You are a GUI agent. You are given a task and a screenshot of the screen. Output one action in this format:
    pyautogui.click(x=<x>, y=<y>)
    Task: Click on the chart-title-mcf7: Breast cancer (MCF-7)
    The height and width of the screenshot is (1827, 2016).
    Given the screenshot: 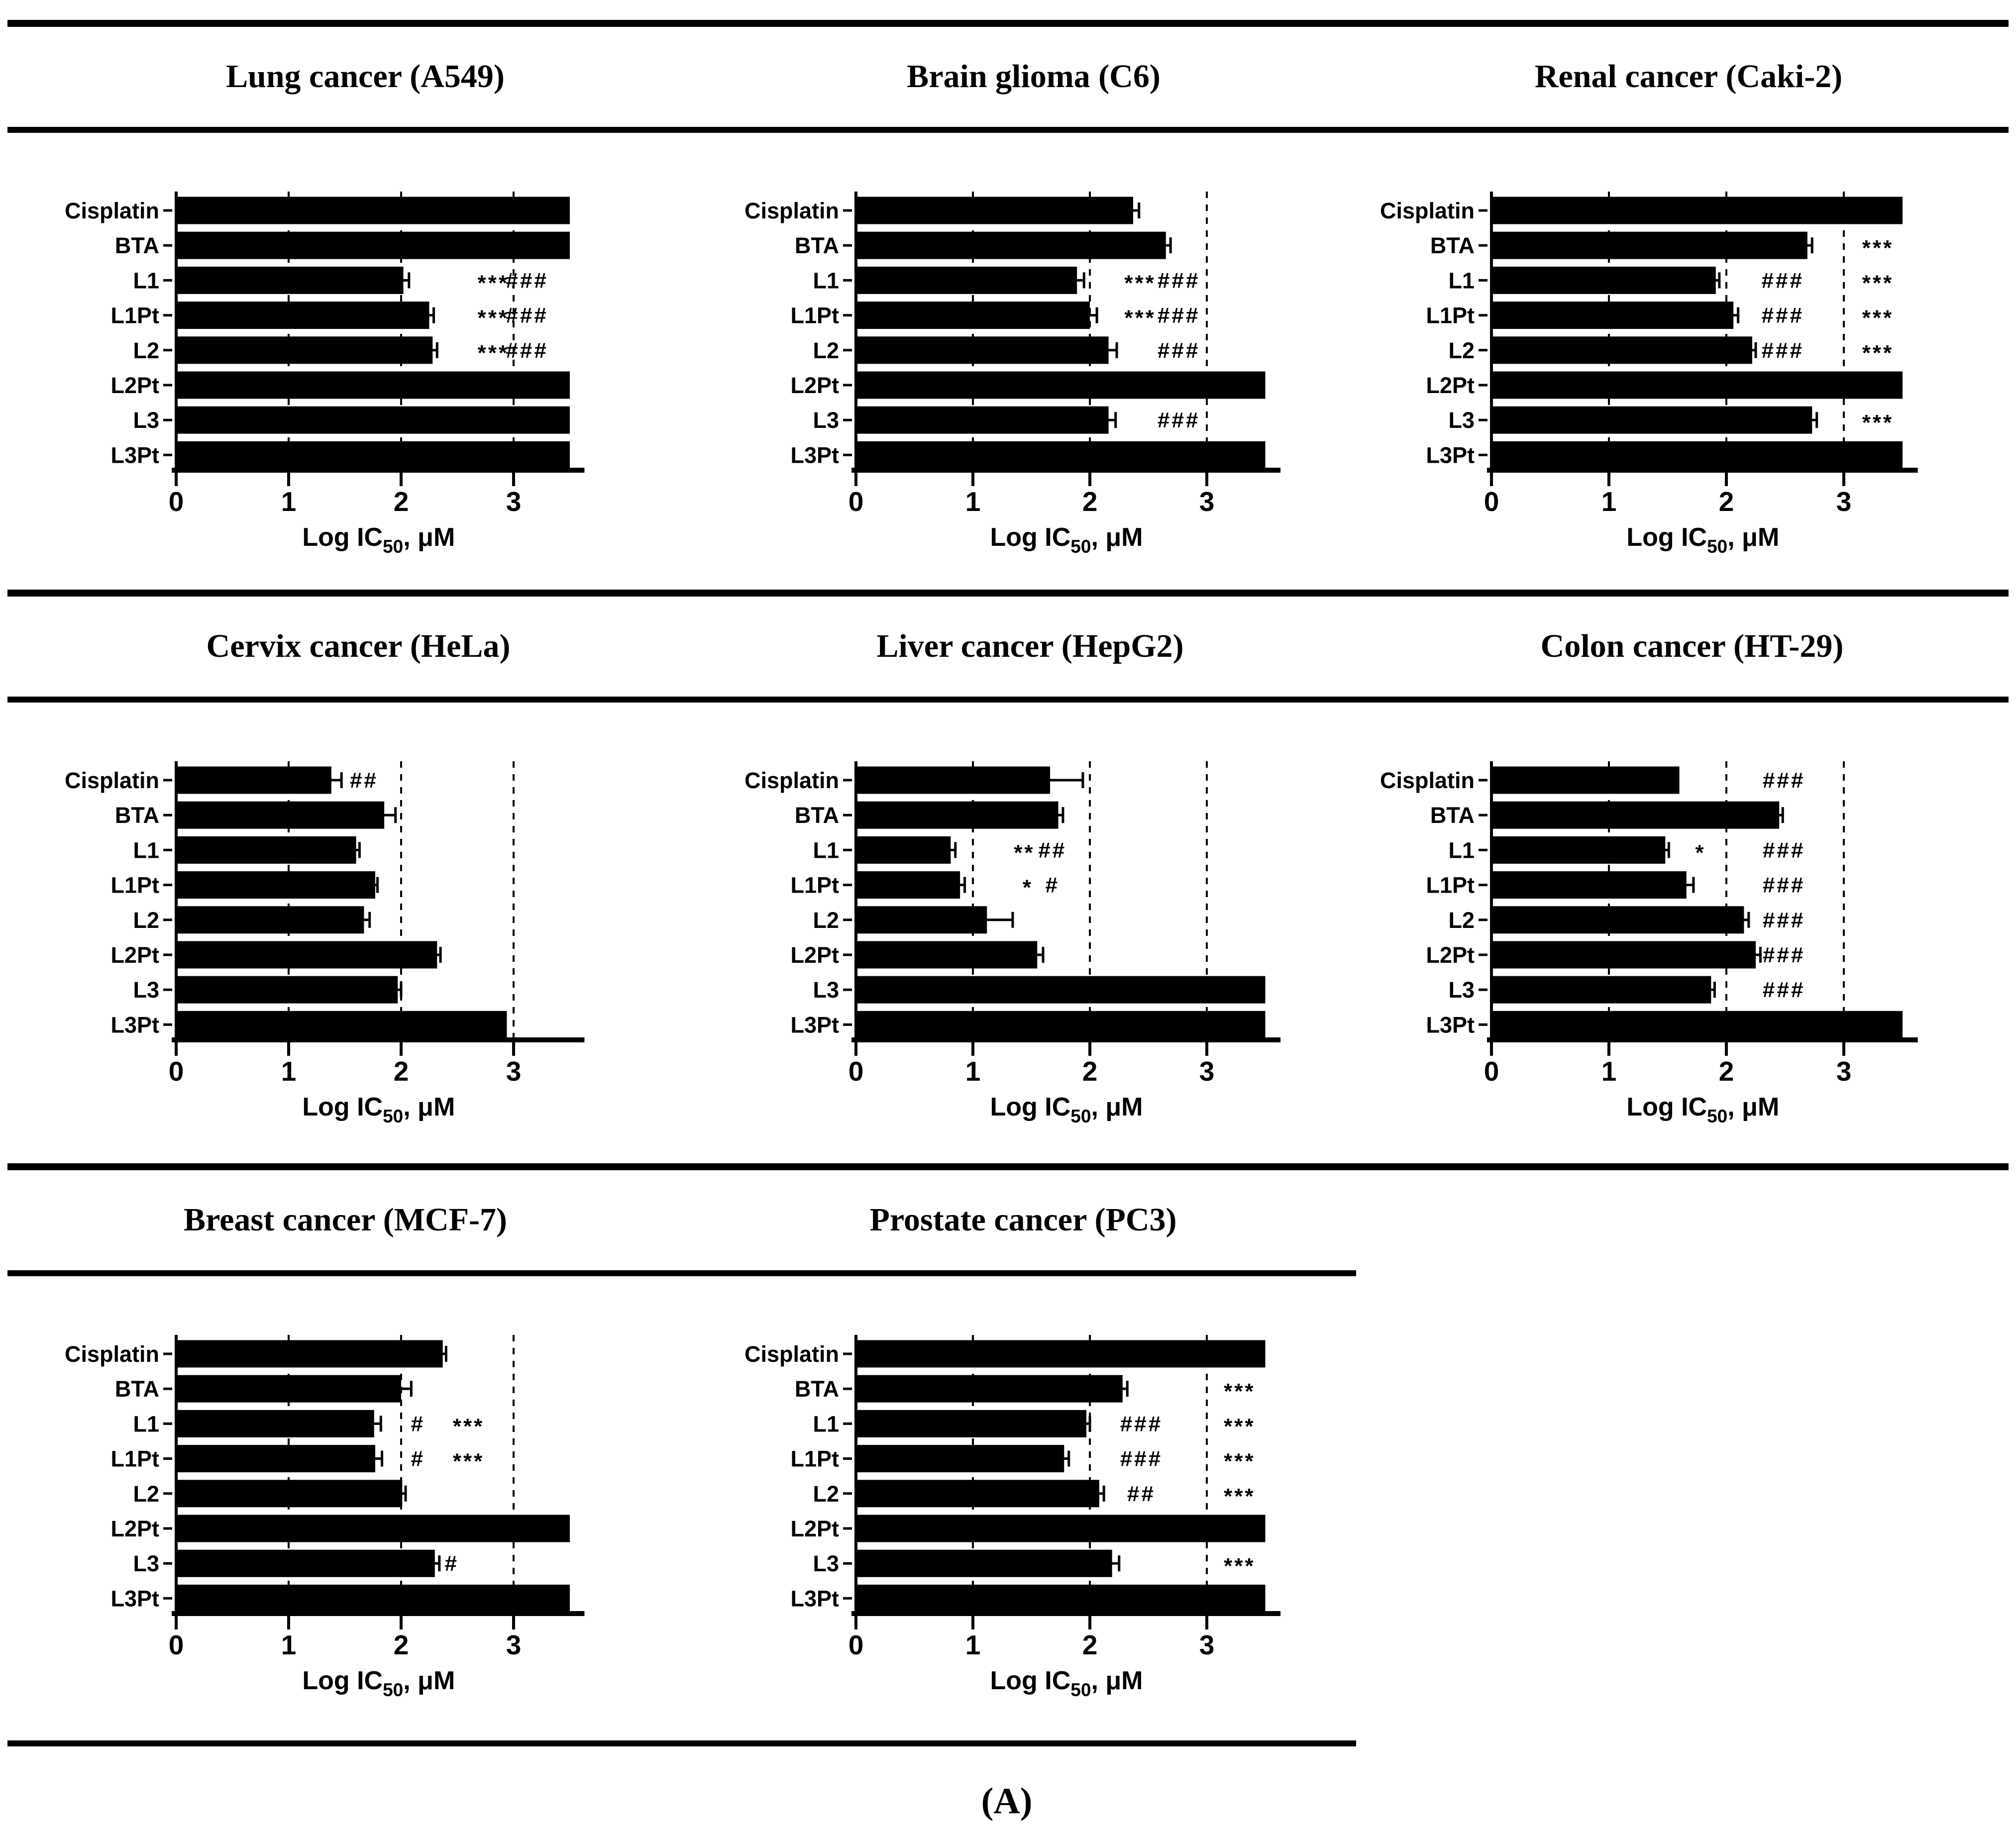 What is the action you would take?
    pyautogui.click(x=345, y=1220)
    